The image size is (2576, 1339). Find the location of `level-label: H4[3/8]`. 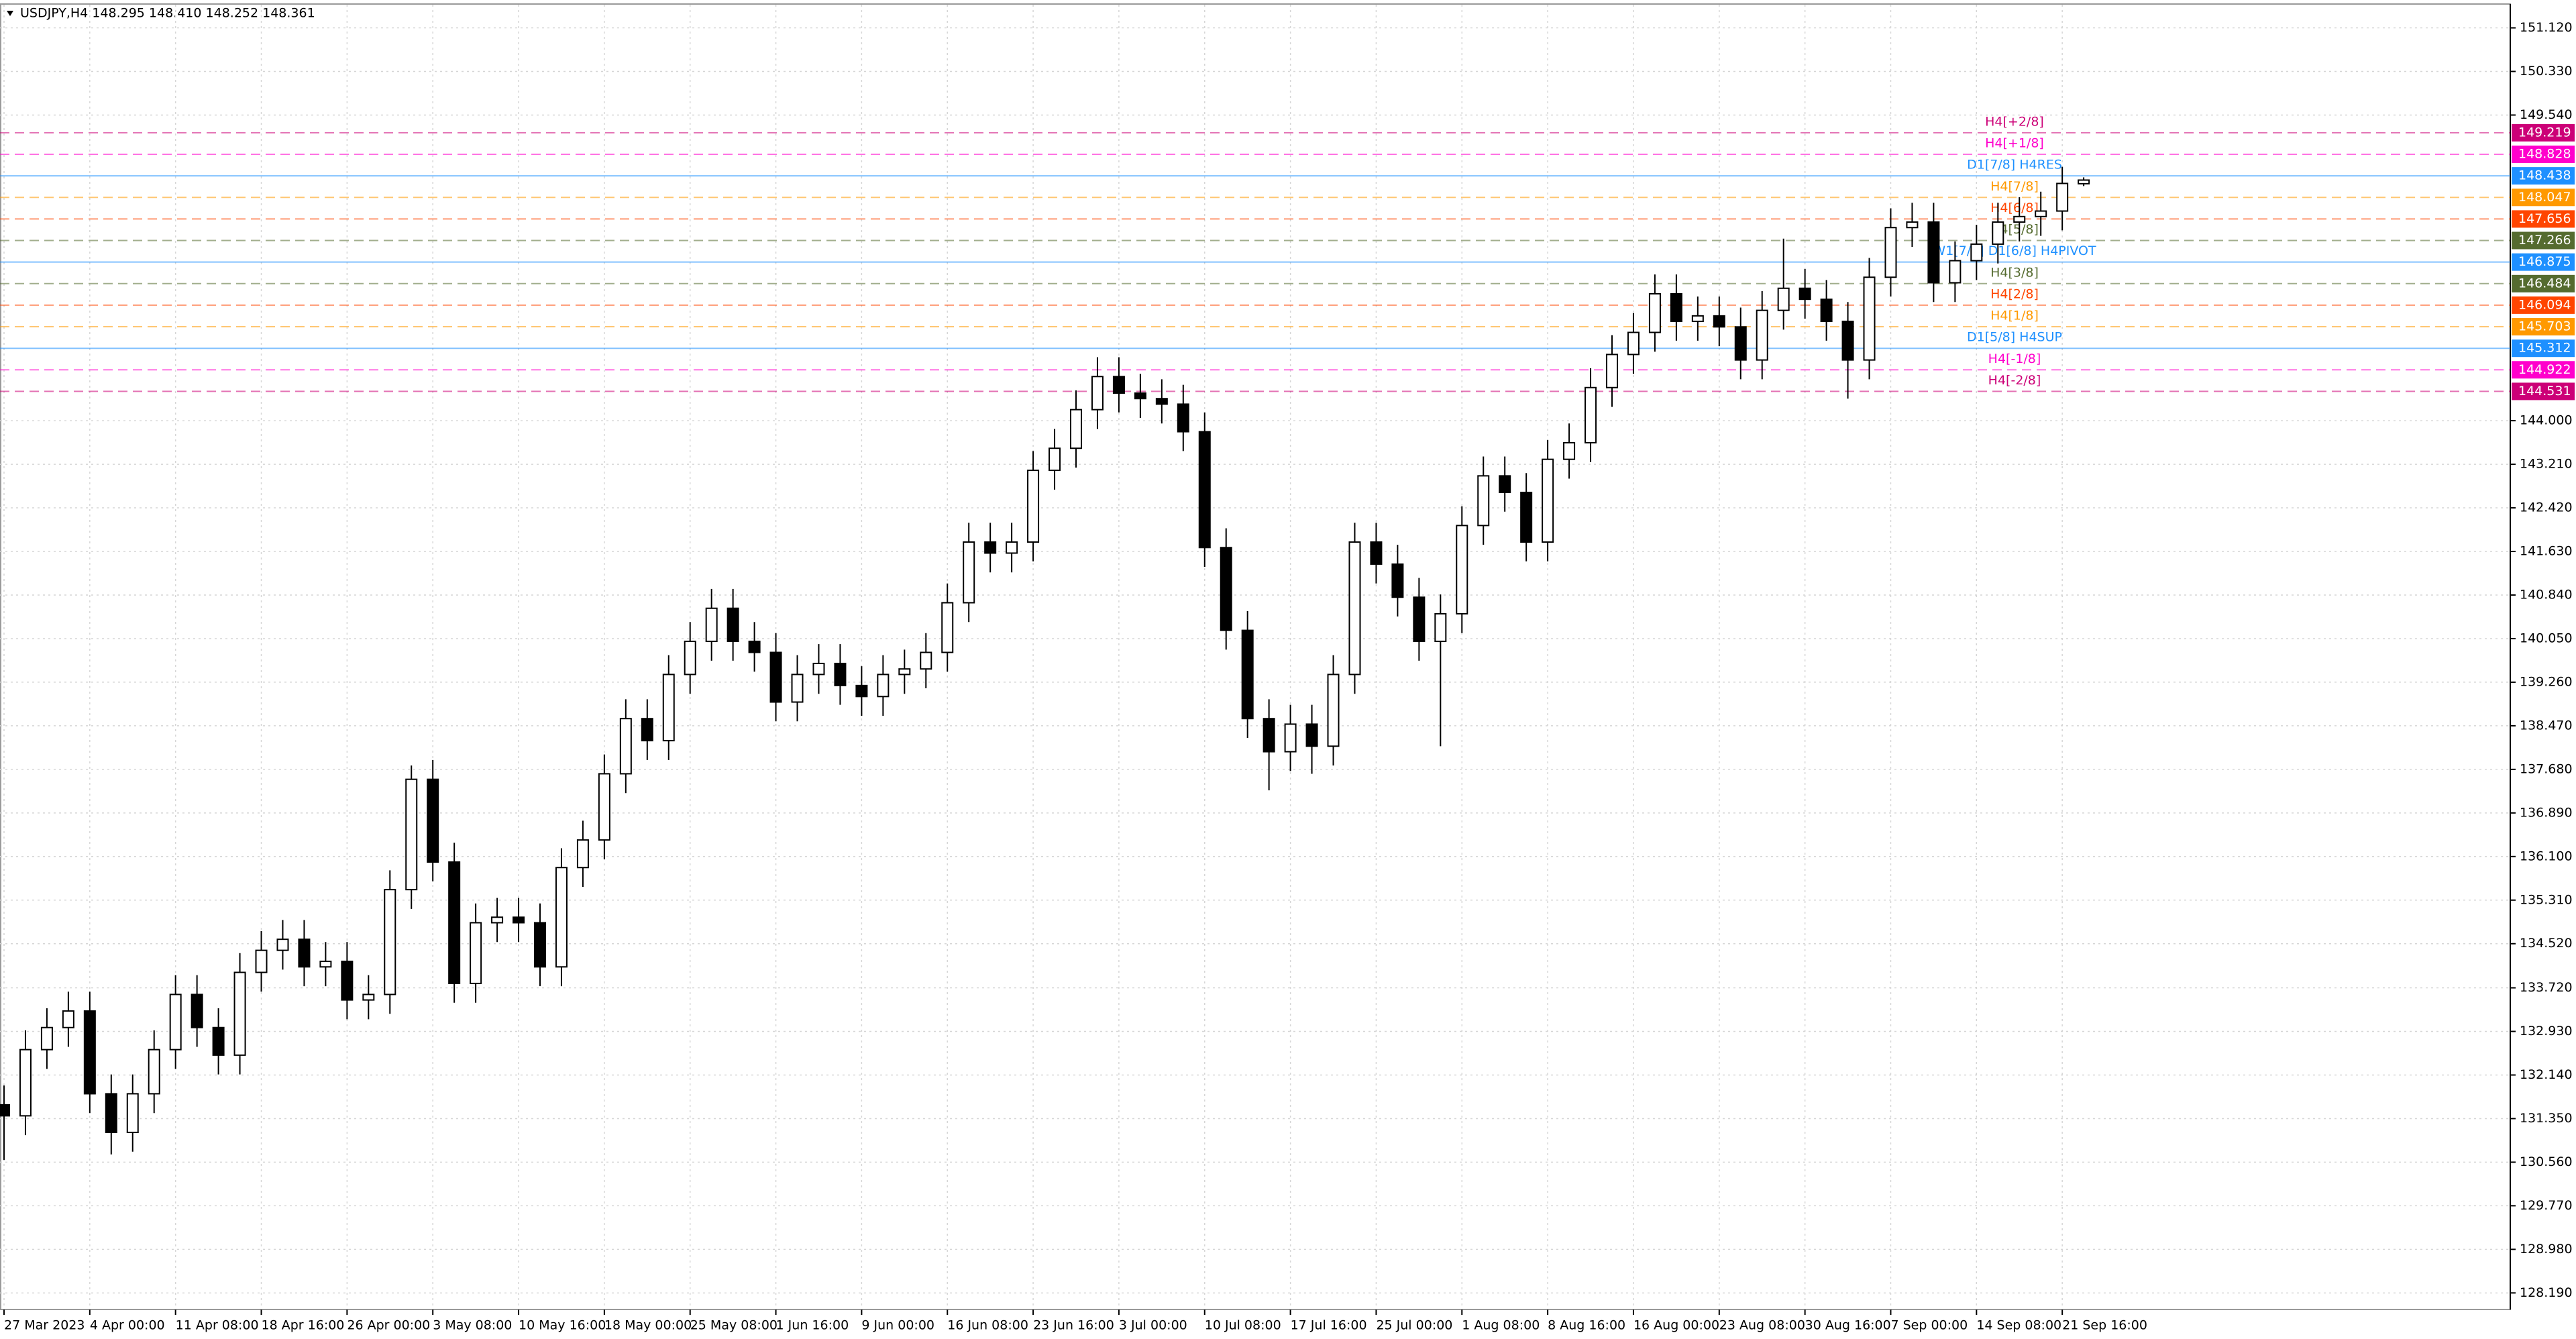

level-label: H4[3/8] is located at coordinates (2014, 272).